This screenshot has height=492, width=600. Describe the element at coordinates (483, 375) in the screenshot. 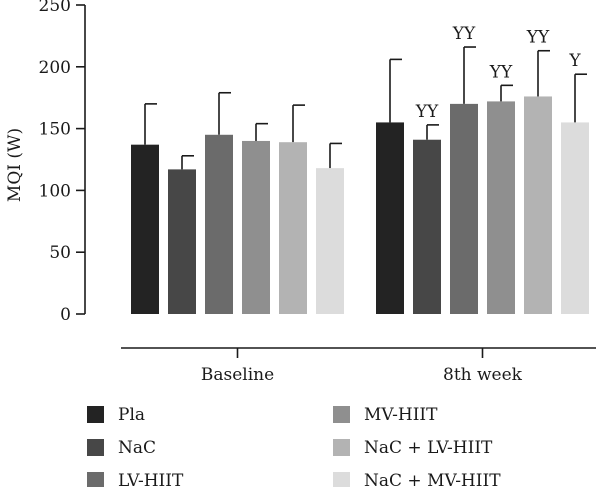

I see `x-tick-label: 8th week` at that location.